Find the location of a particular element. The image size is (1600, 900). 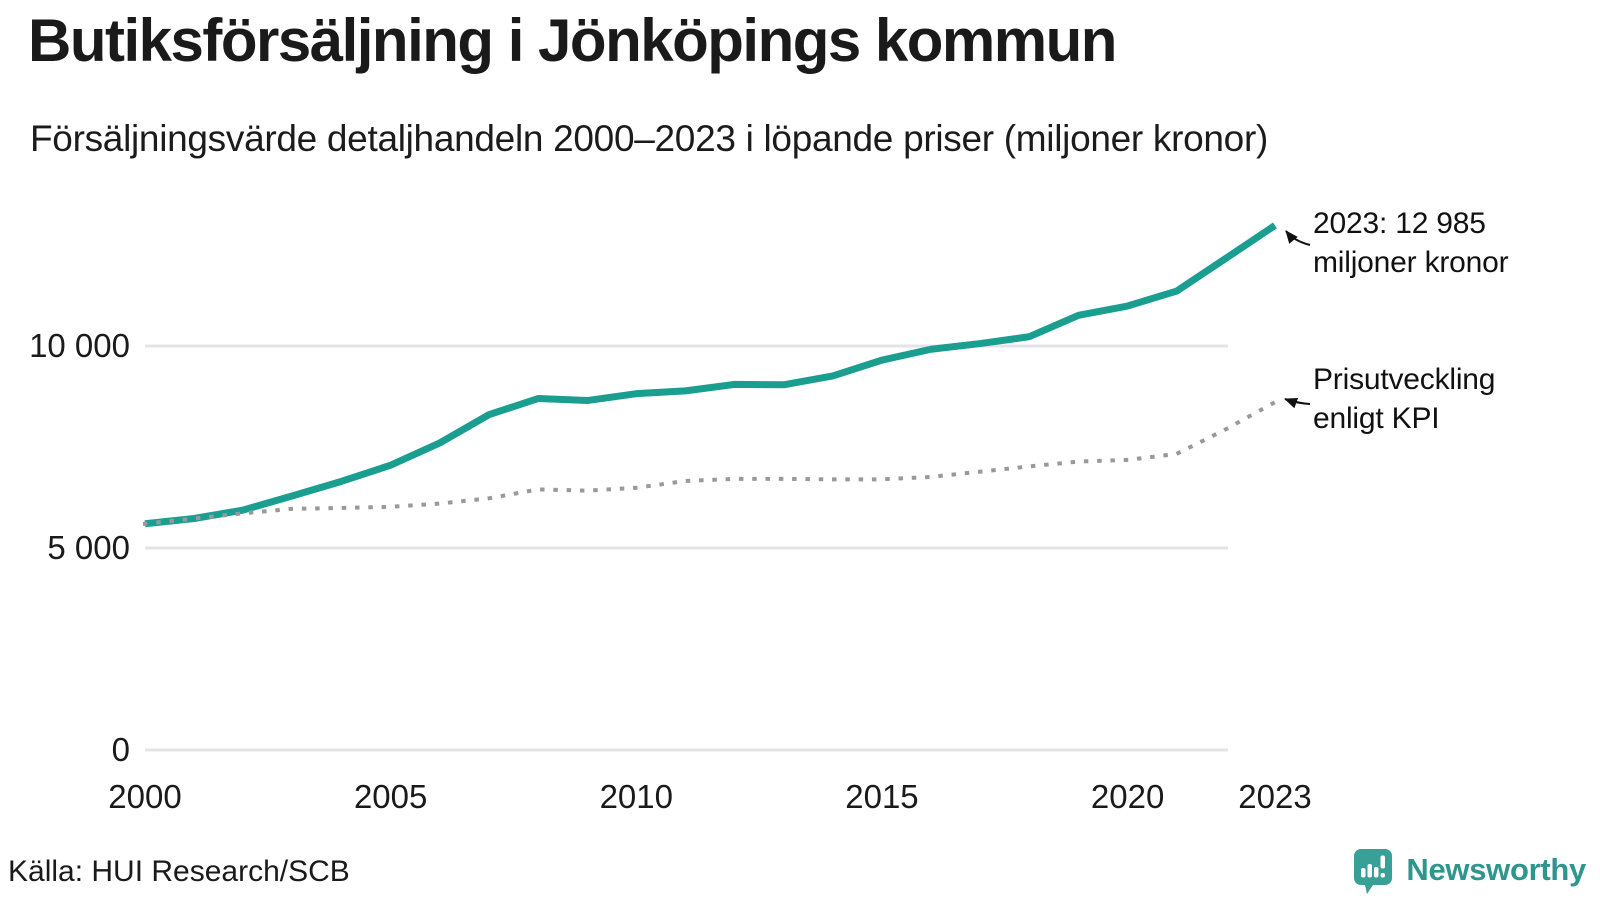

annotation-latest-value: 2023: 12 985 miljoner kronor is located at coordinates (1411, 243).